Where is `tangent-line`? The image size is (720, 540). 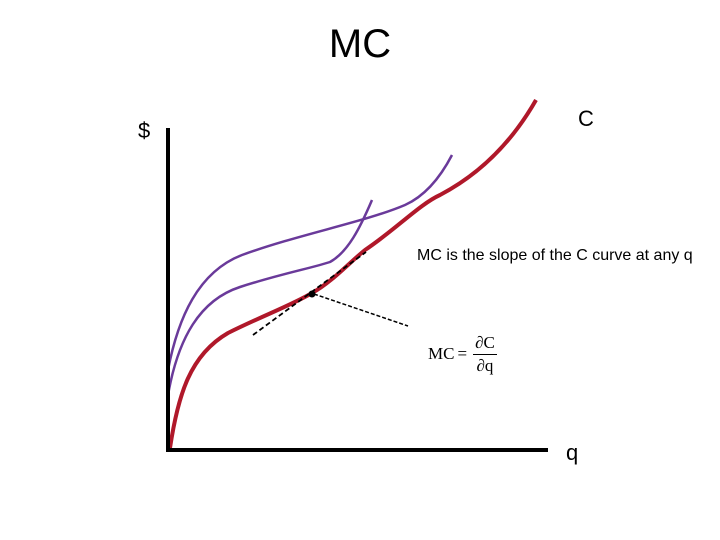
tangent-line is located at coordinates (309, 293).